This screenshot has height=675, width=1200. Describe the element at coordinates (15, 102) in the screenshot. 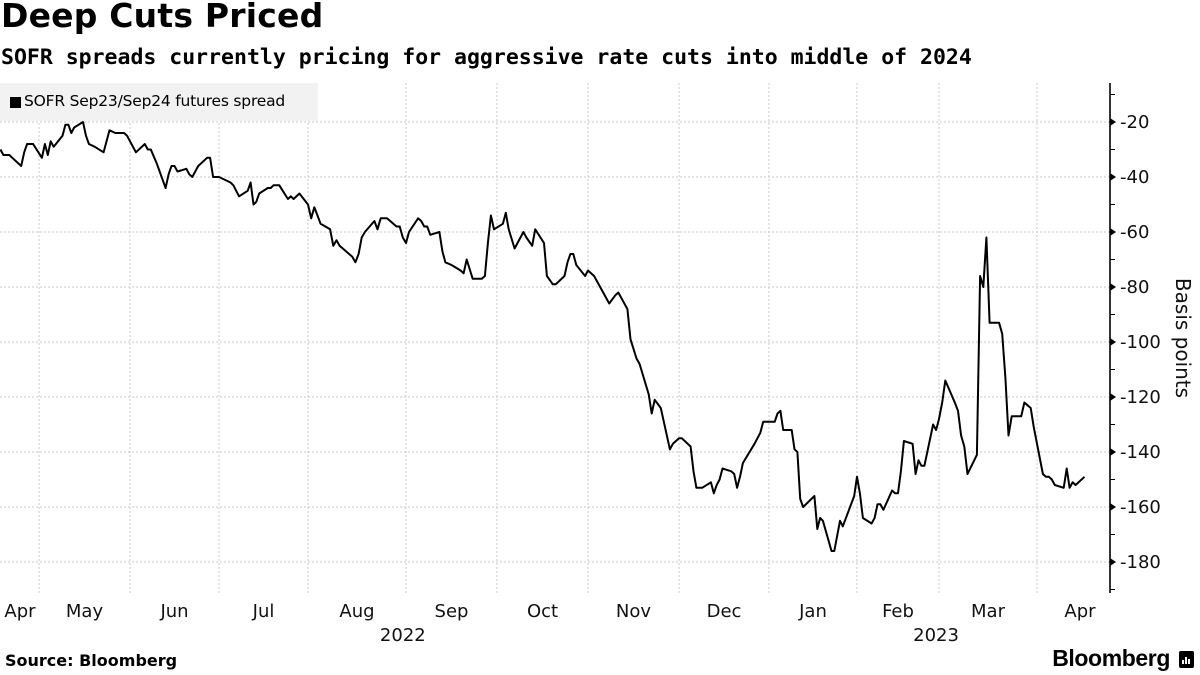

I see `legend-swatch-icon` at that location.